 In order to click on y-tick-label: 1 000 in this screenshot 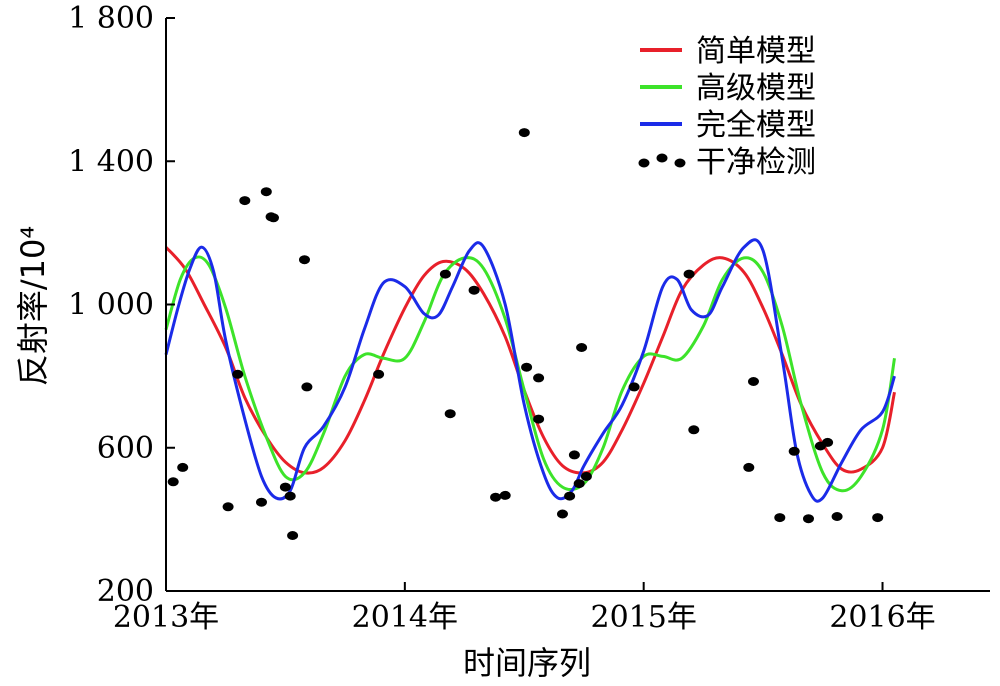, I will do `click(111, 305)`.